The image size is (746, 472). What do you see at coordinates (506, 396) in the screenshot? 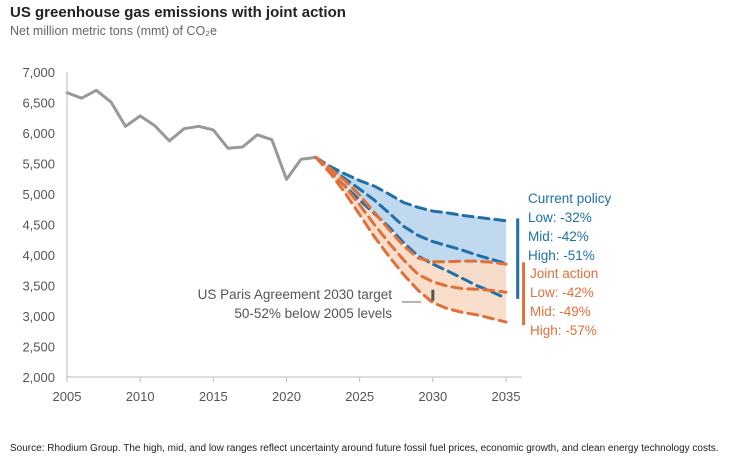
I see `x-tick-label: 2035` at bounding box center [506, 396].